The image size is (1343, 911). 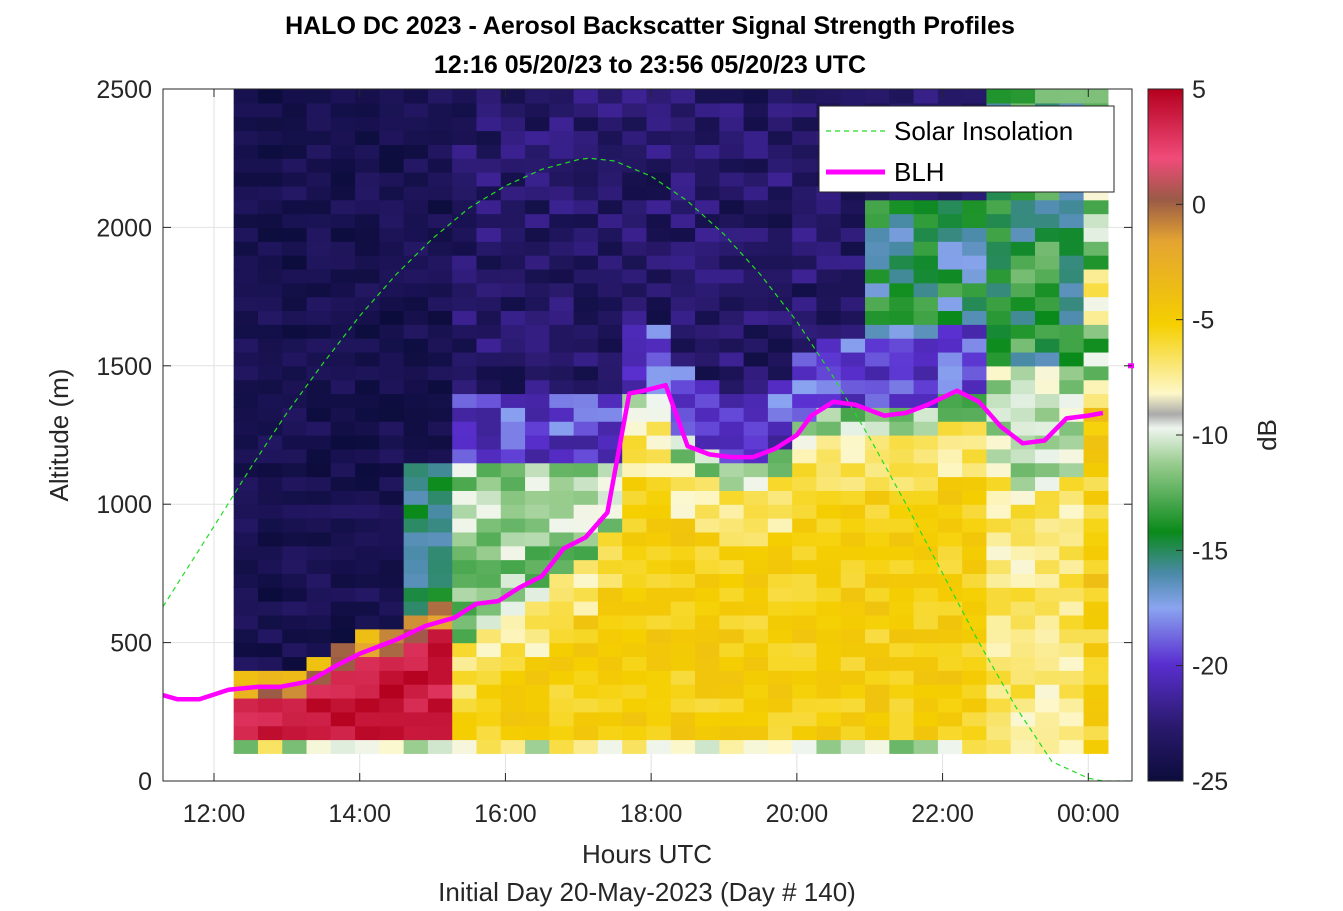 What do you see at coordinates (650, 65) in the screenshot?
I see `chart-subtitle: 12:16 05/20/23 to 23:56 05/20/23 UTC` at bounding box center [650, 65].